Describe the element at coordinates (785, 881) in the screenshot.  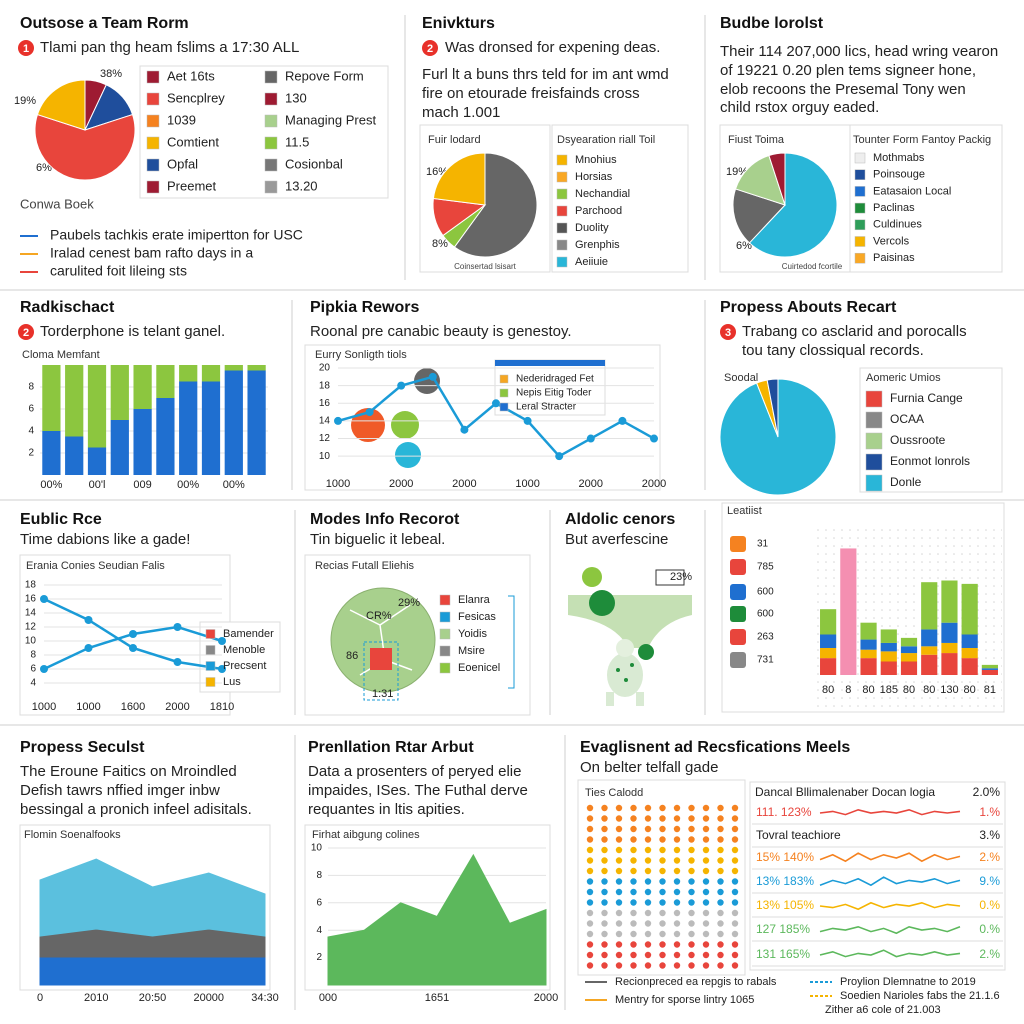
I see `row-label: 13% 183%` at that location.